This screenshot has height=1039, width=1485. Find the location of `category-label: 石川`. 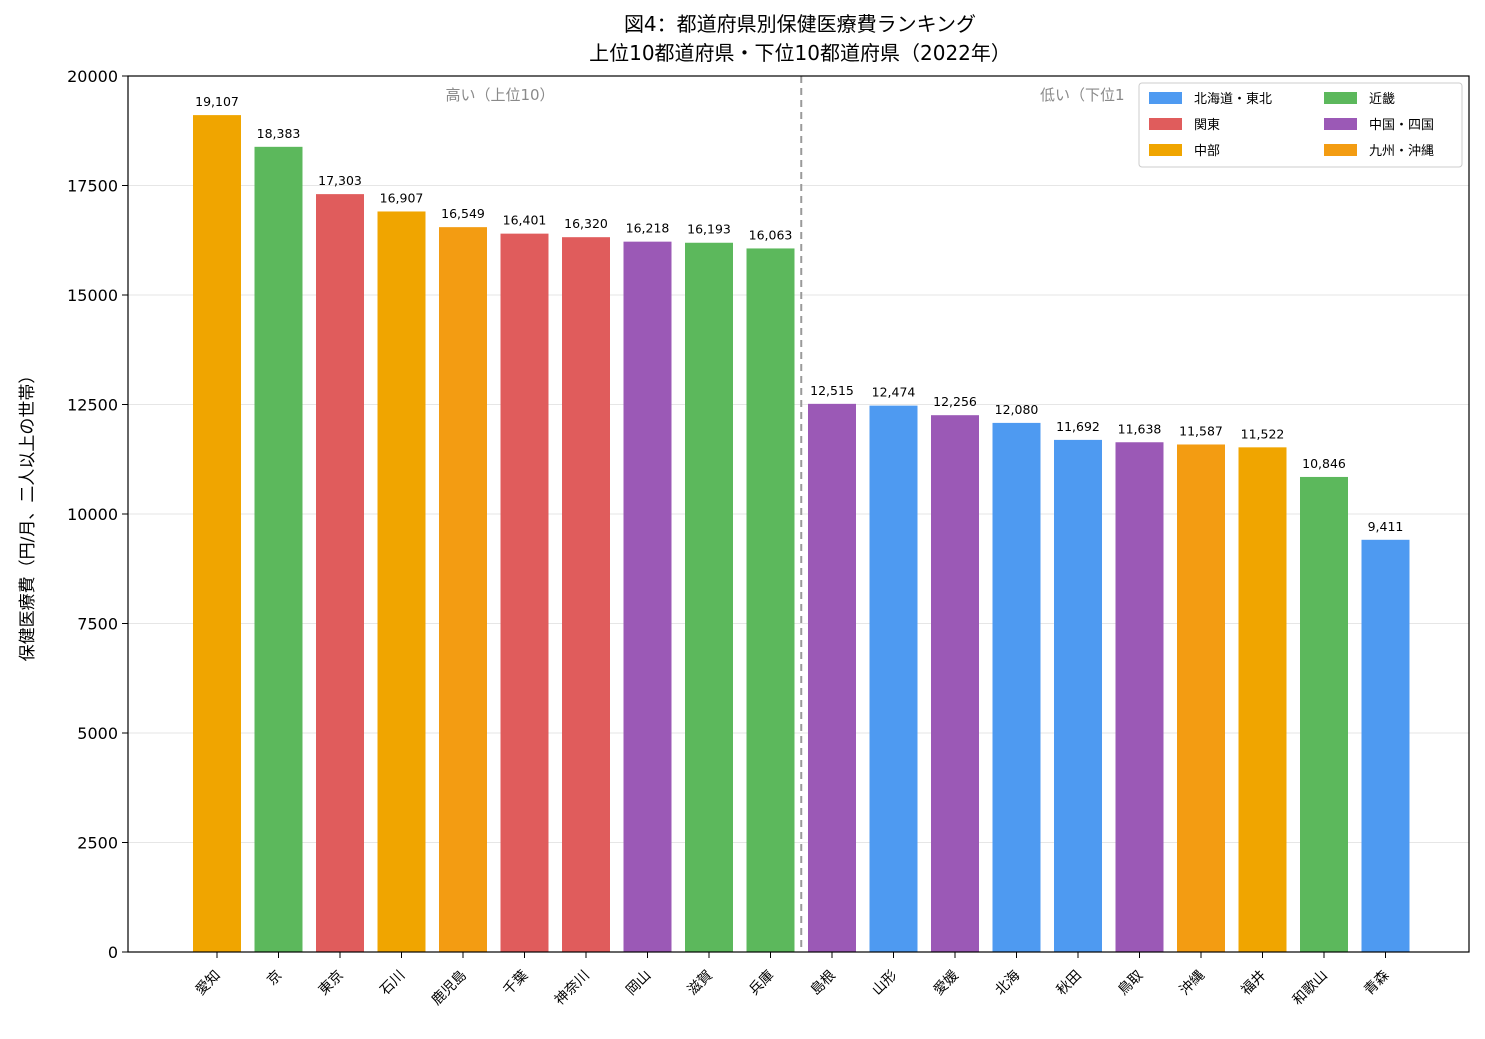

category-label: 石川 is located at coordinates (392, 983).